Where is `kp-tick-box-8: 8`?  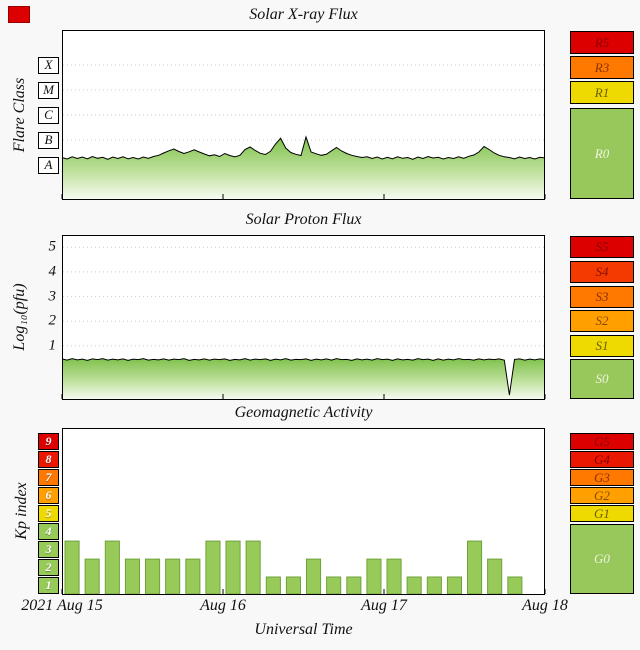
kp-tick-box-8: 8 is located at coordinates (48, 460).